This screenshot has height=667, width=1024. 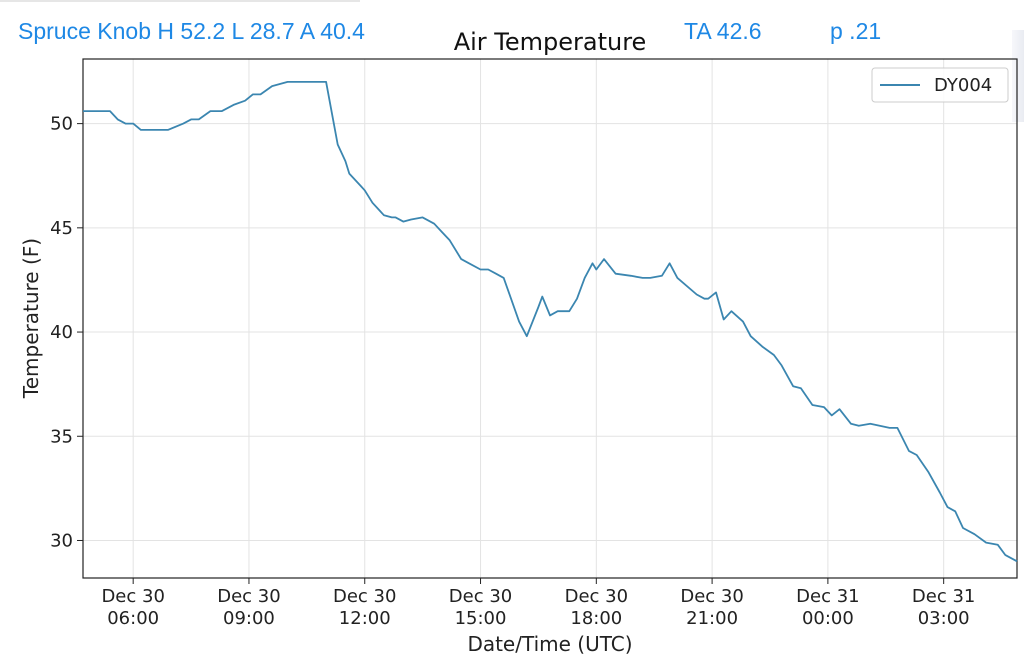 What do you see at coordinates (180, 1) in the screenshot?
I see `top-divider` at bounding box center [180, 1].